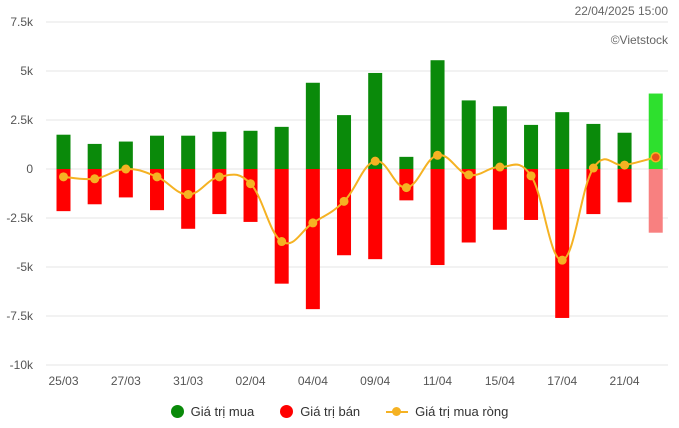 The image size is (679, 428). I want to click on legend-item-buy: Giá trị mua, so click(212, 411).